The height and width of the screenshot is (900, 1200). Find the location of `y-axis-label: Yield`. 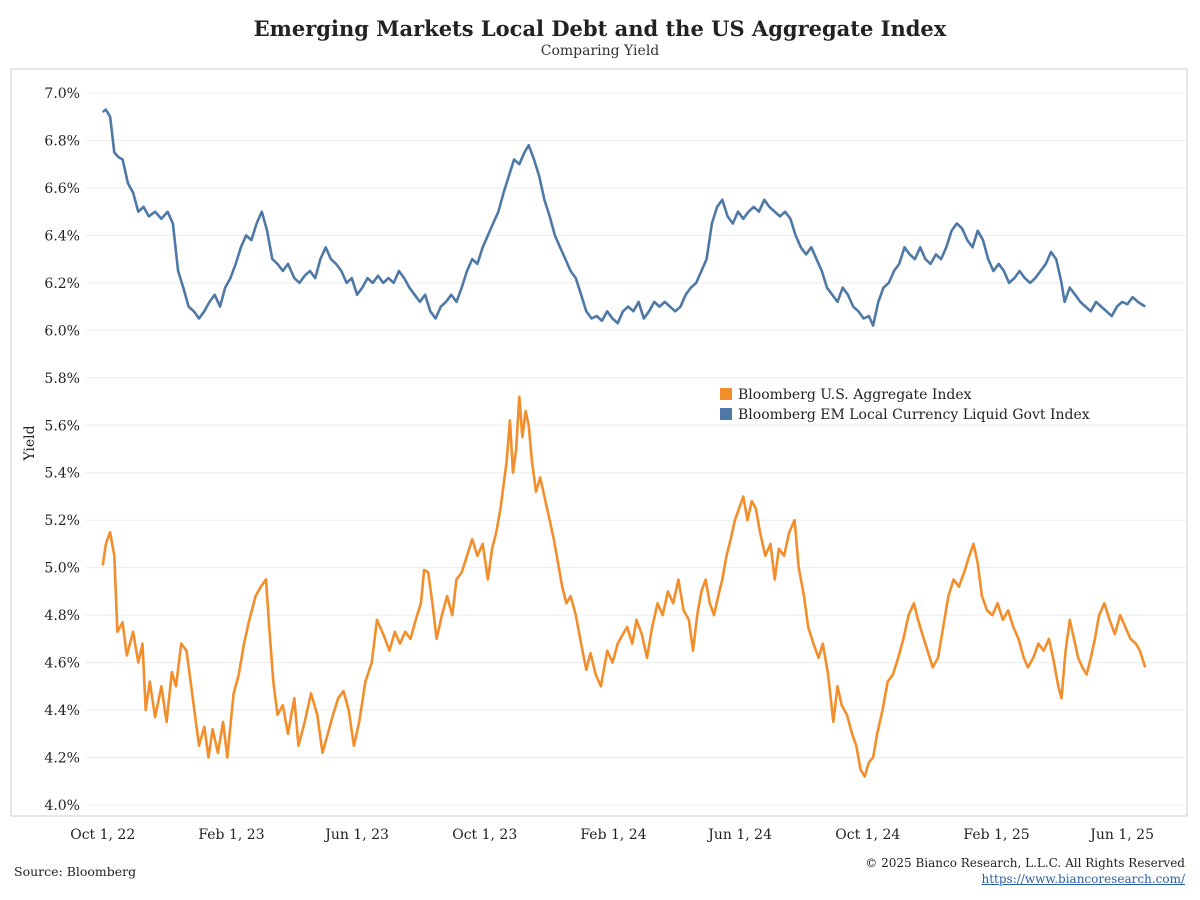

y-axis-label: Yield is located at coordinates (30, 443).